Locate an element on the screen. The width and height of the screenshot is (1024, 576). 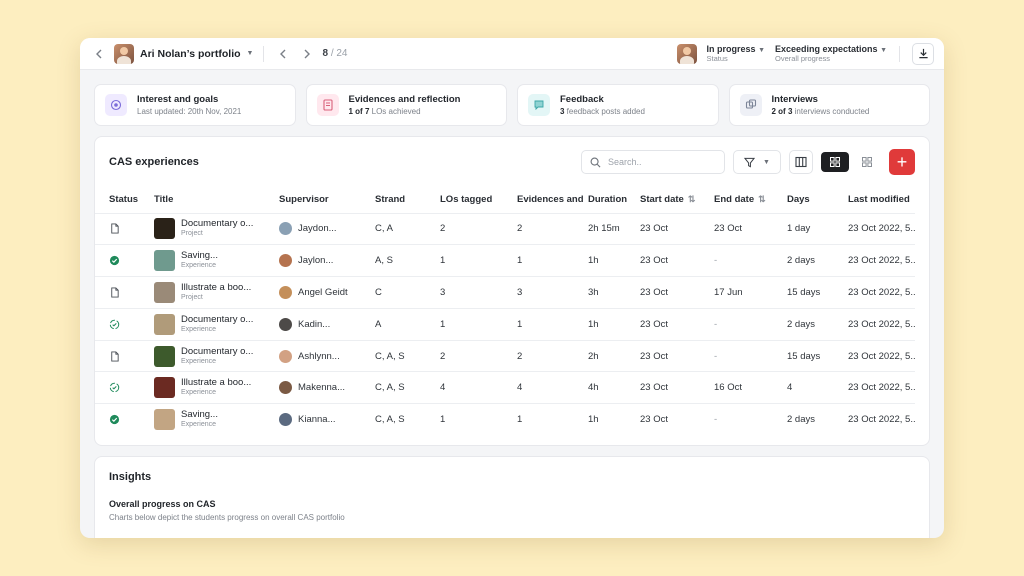
column-header-label: Title is located at coordinates (164, 200).